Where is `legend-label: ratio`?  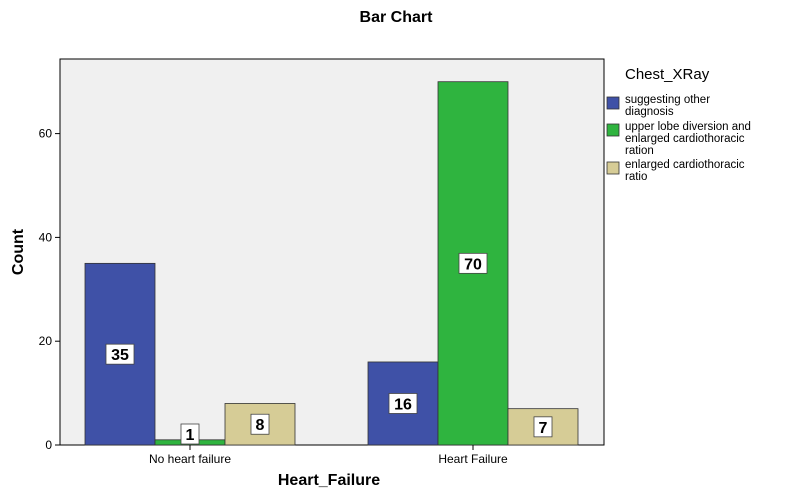 legend-label: ratio is located at coordinates (636, 177).